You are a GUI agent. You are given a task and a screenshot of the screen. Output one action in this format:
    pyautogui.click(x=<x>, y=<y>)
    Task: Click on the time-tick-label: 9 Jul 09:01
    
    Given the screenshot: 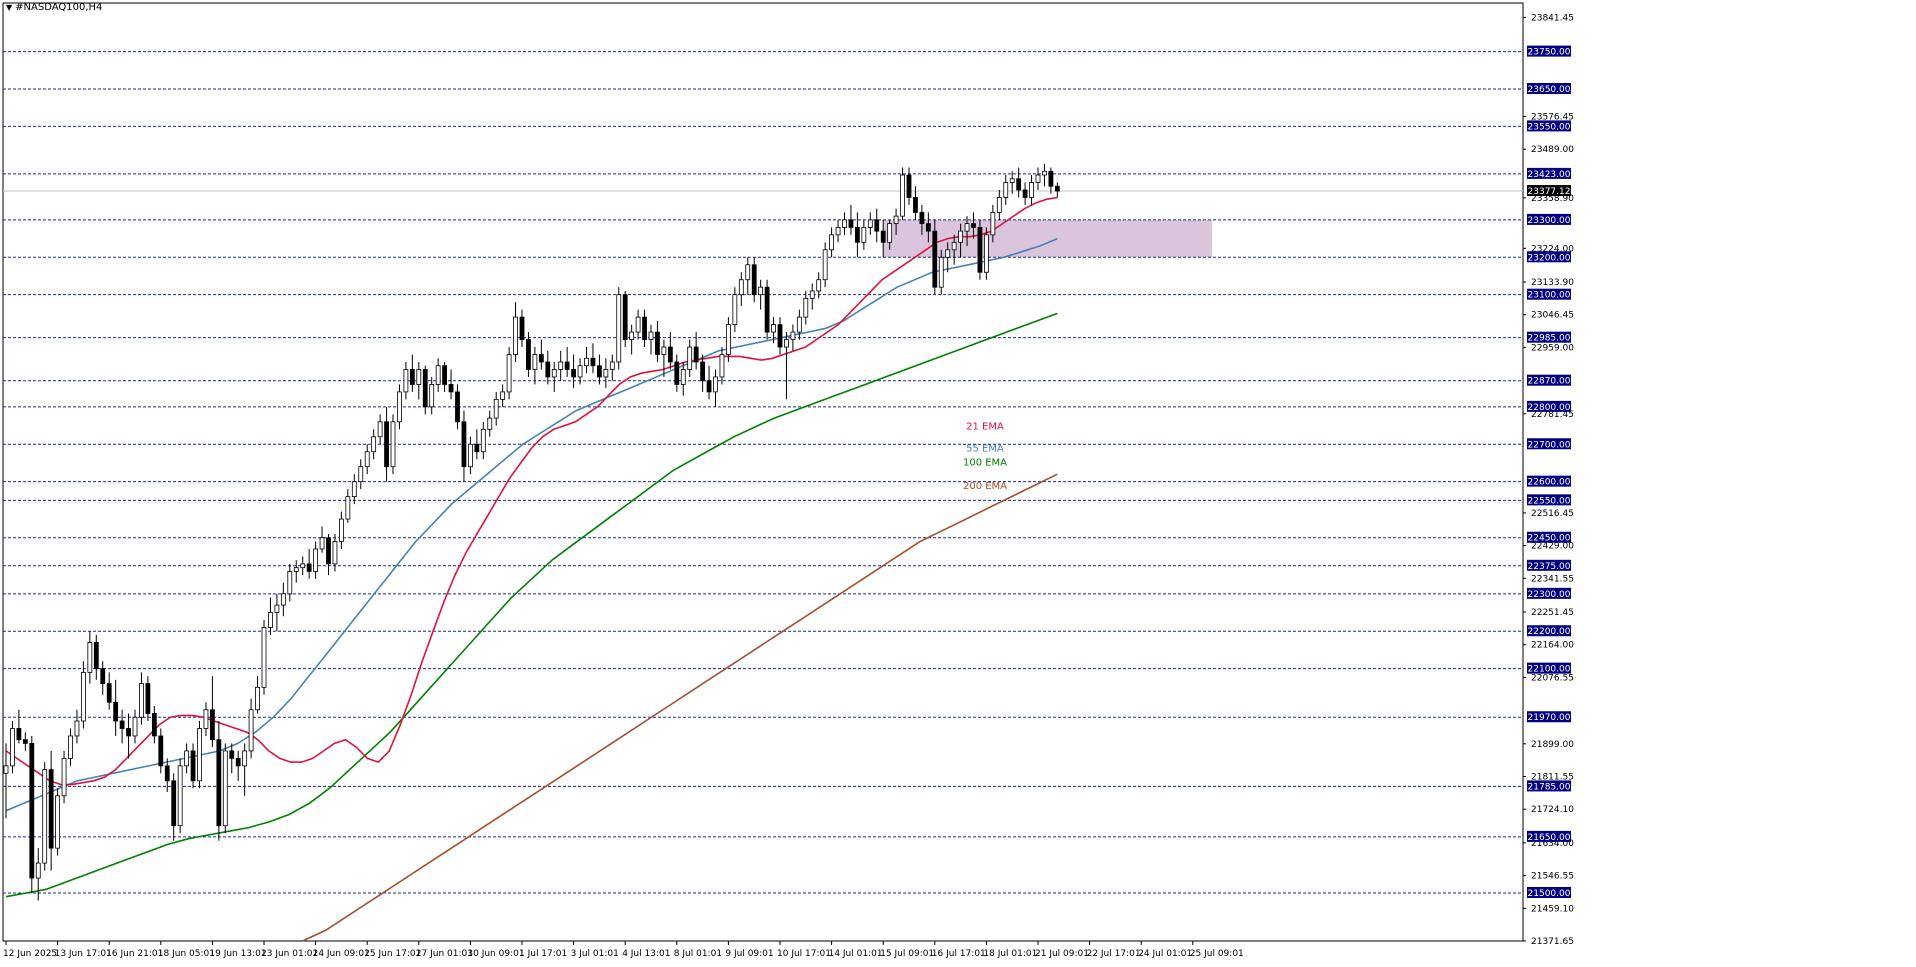 What is the action you would take?
    pyautogui.click(x=749, y=954)
    